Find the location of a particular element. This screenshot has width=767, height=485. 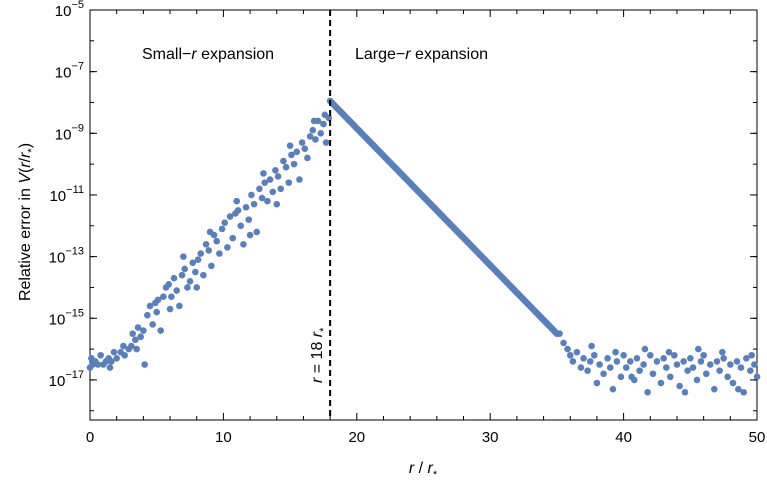

x-tick-label: 50 is located at coordinates (757, 437).